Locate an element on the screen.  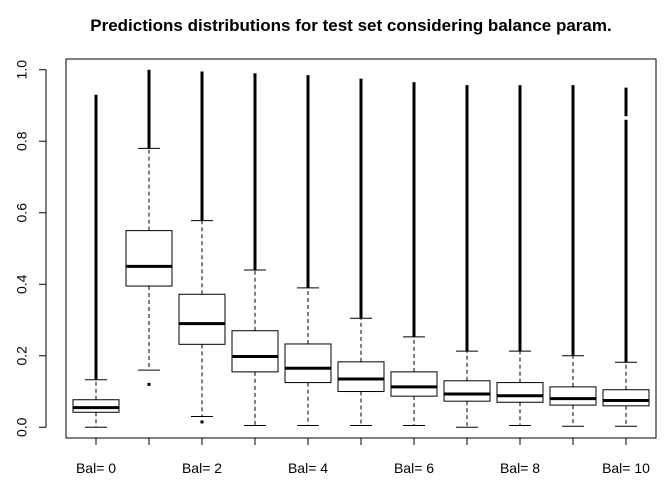
x-tick-label: Bal= 4 is located at coordinates (308, 468).